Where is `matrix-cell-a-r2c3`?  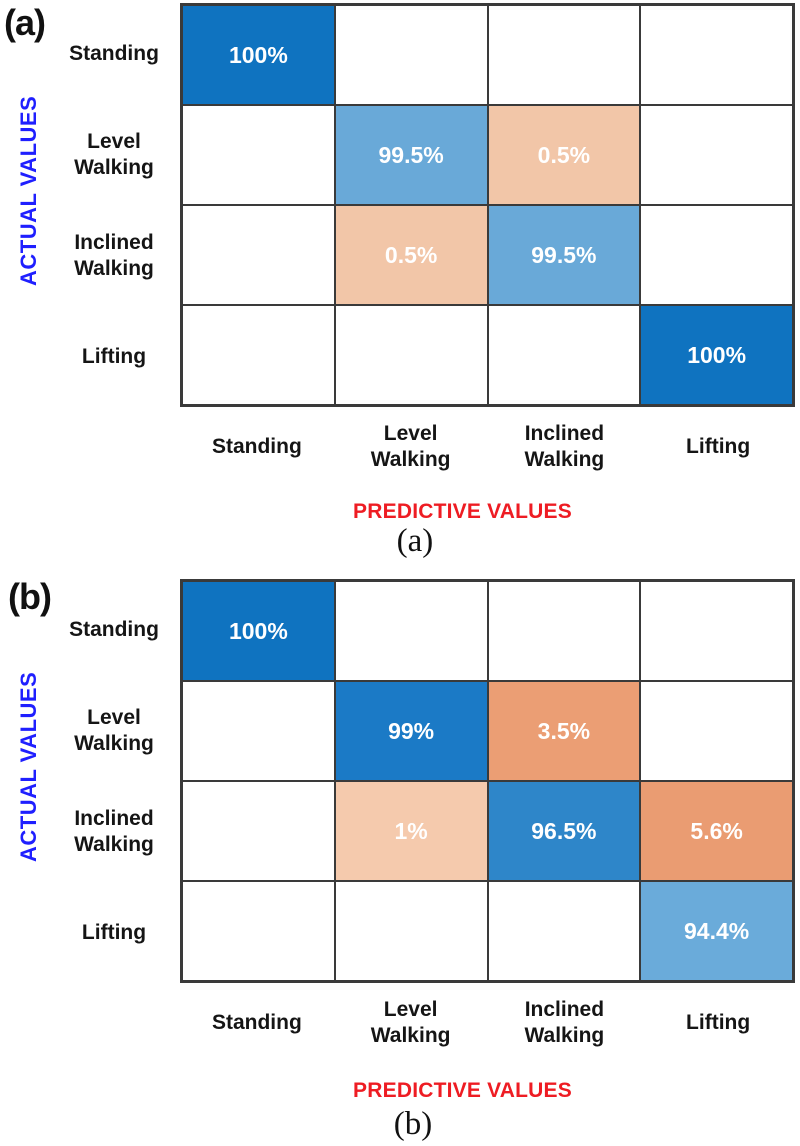 matrix-cell-a-r2c3 is located at coordinates (716, 255).